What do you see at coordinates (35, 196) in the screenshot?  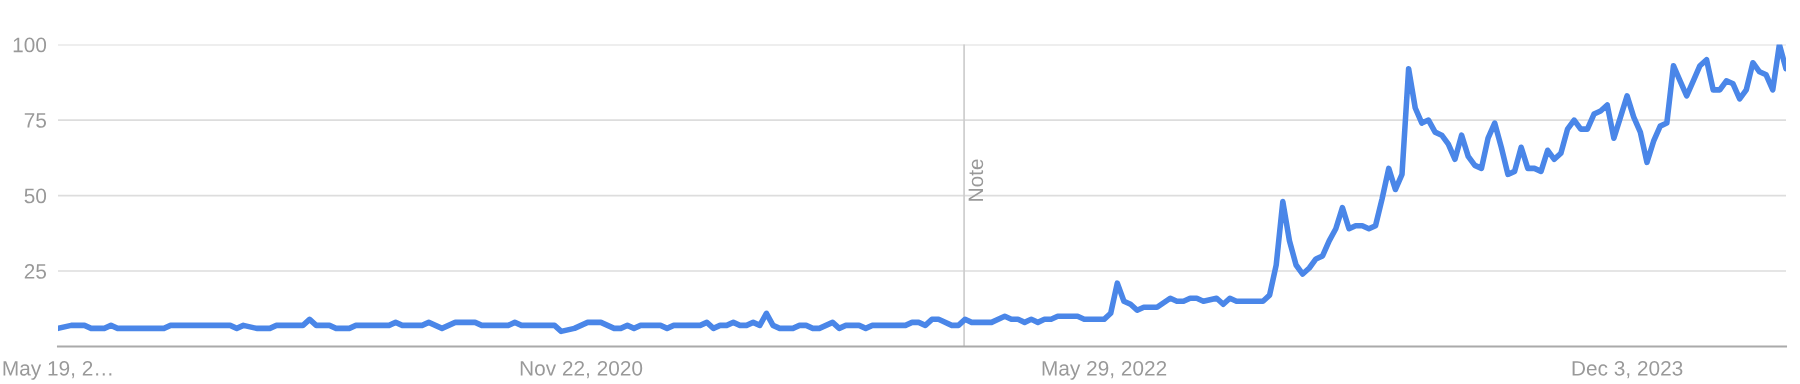 I see `y-tick-label: 50` at bounding box center [35, 196].